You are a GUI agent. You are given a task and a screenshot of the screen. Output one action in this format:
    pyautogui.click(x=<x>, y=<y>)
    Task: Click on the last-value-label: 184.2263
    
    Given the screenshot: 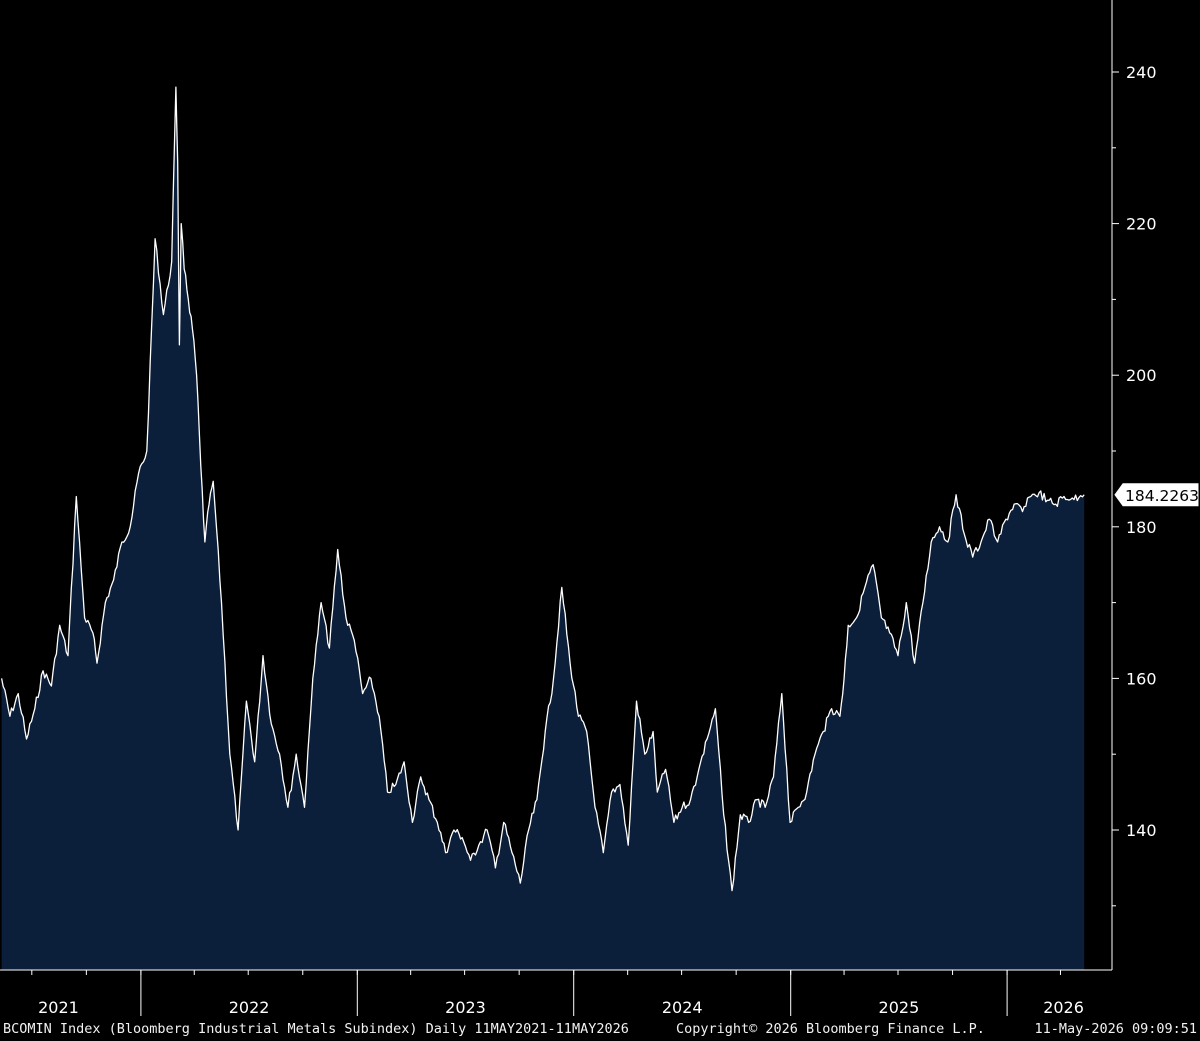 What is the action you would take?
    pyautogui.click(x=1162, y=496)
    